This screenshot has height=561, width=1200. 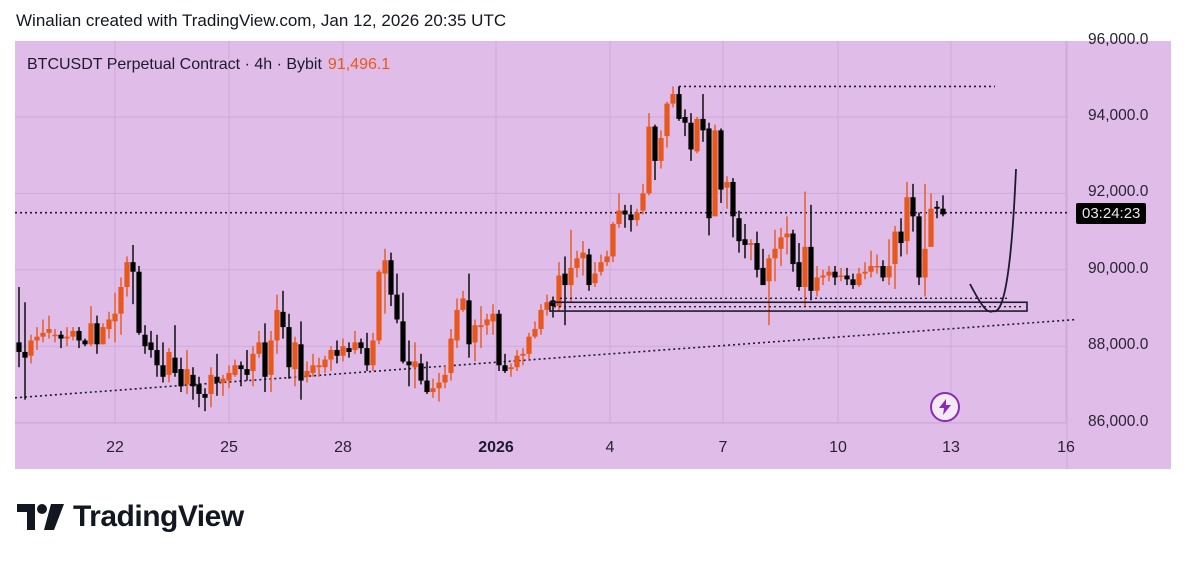 I want to click on price-tick: 90,000.0, so click(x=1118, y=268).